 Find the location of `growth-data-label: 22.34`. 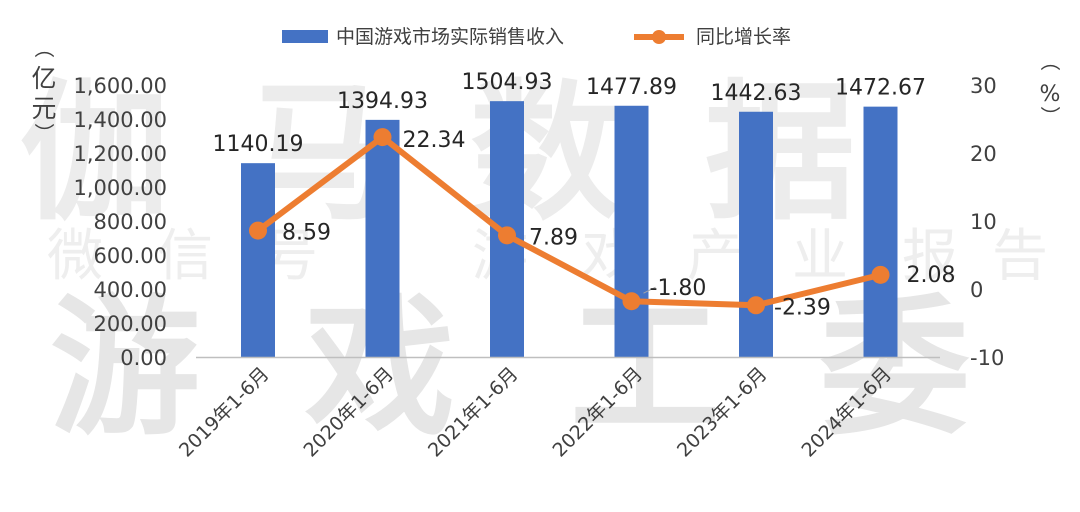

growth-data-label: 22.34 is located at coordinates (434, 140).